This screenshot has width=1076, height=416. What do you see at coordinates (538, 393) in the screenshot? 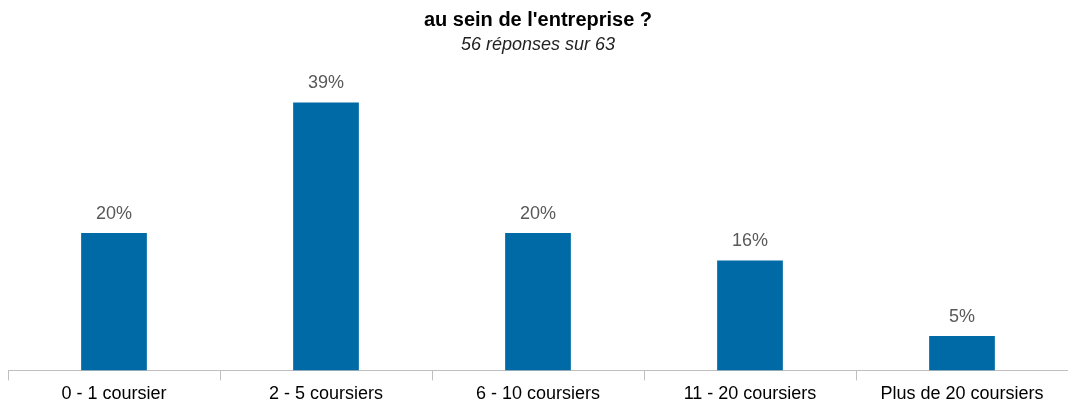
I see `x-tick-label: 6 - 10 coursiers` at bounding box center [538, 393].